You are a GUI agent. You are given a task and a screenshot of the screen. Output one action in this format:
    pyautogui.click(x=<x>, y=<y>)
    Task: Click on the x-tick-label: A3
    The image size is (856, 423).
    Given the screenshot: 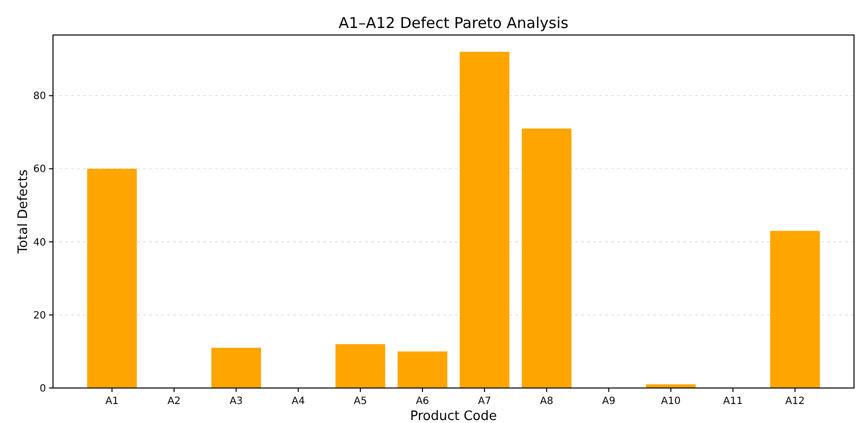 What is the action you would take?
    pyautogui.click(x=236, y=401)
    